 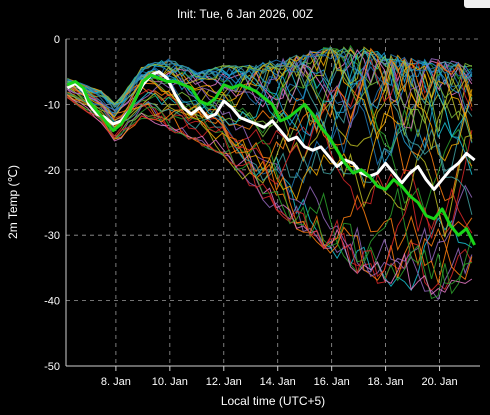 I want to click on x-tick-label: 8. Jan, so click(x=116, y=382).